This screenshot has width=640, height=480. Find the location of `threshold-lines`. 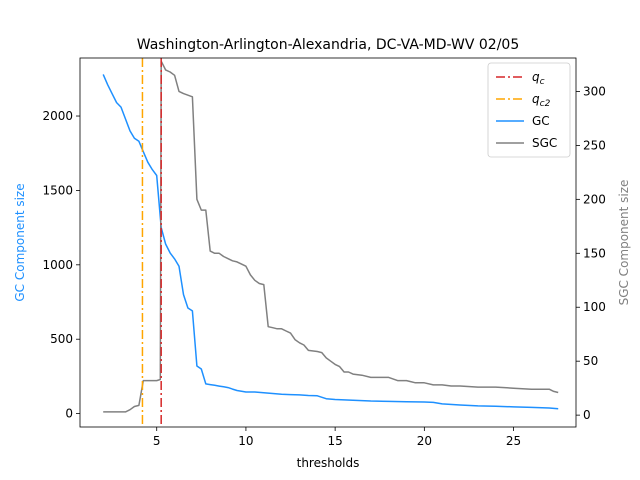

threshold-lines is located at coordinates (151, 242).